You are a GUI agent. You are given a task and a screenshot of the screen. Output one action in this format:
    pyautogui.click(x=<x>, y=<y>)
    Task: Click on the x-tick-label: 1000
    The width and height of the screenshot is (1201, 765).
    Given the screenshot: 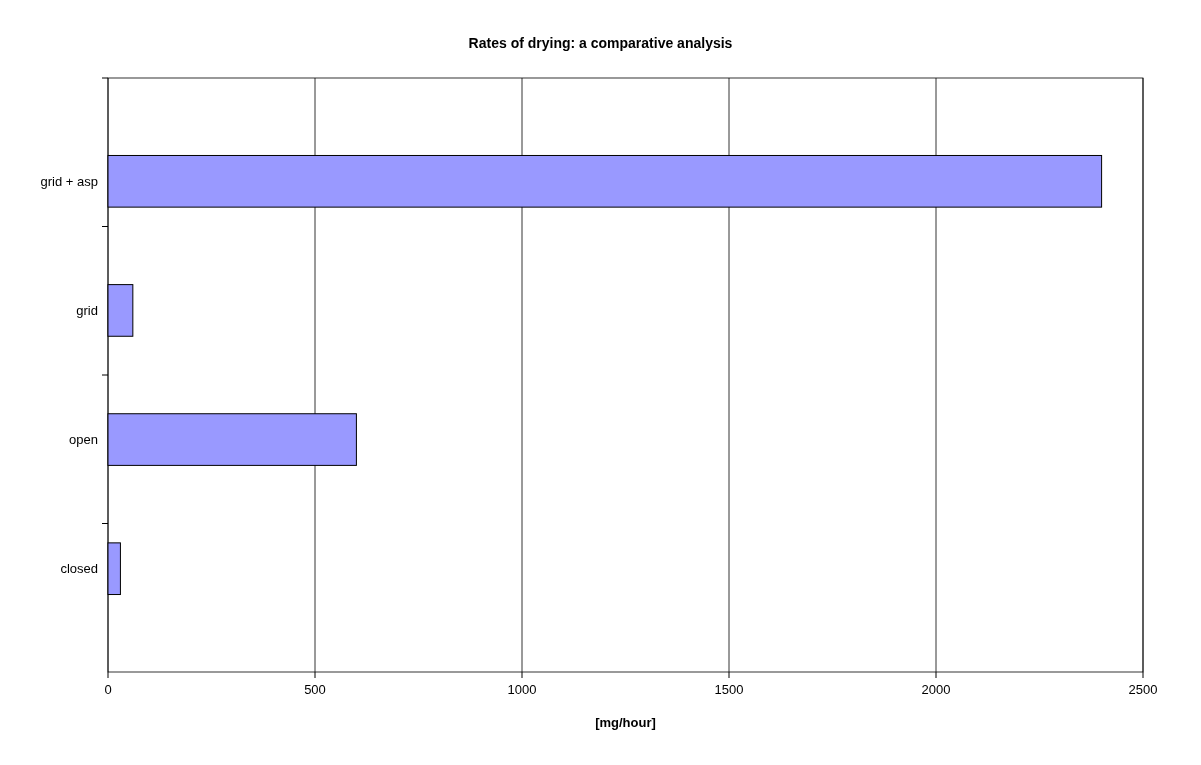 What is the action you would take?
    pyautogui.click(x=522, y=689)
    